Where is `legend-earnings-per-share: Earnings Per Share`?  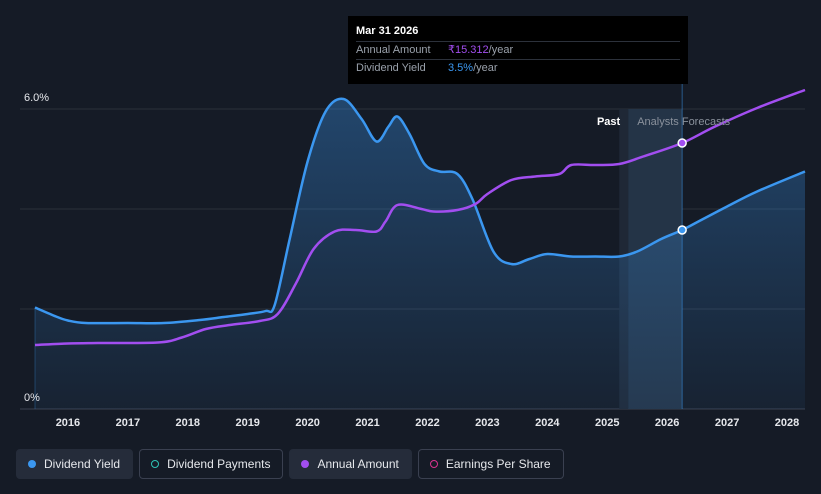
legend-earnings-per-share: Earnings Per Share is located at coordinates (490, 464).